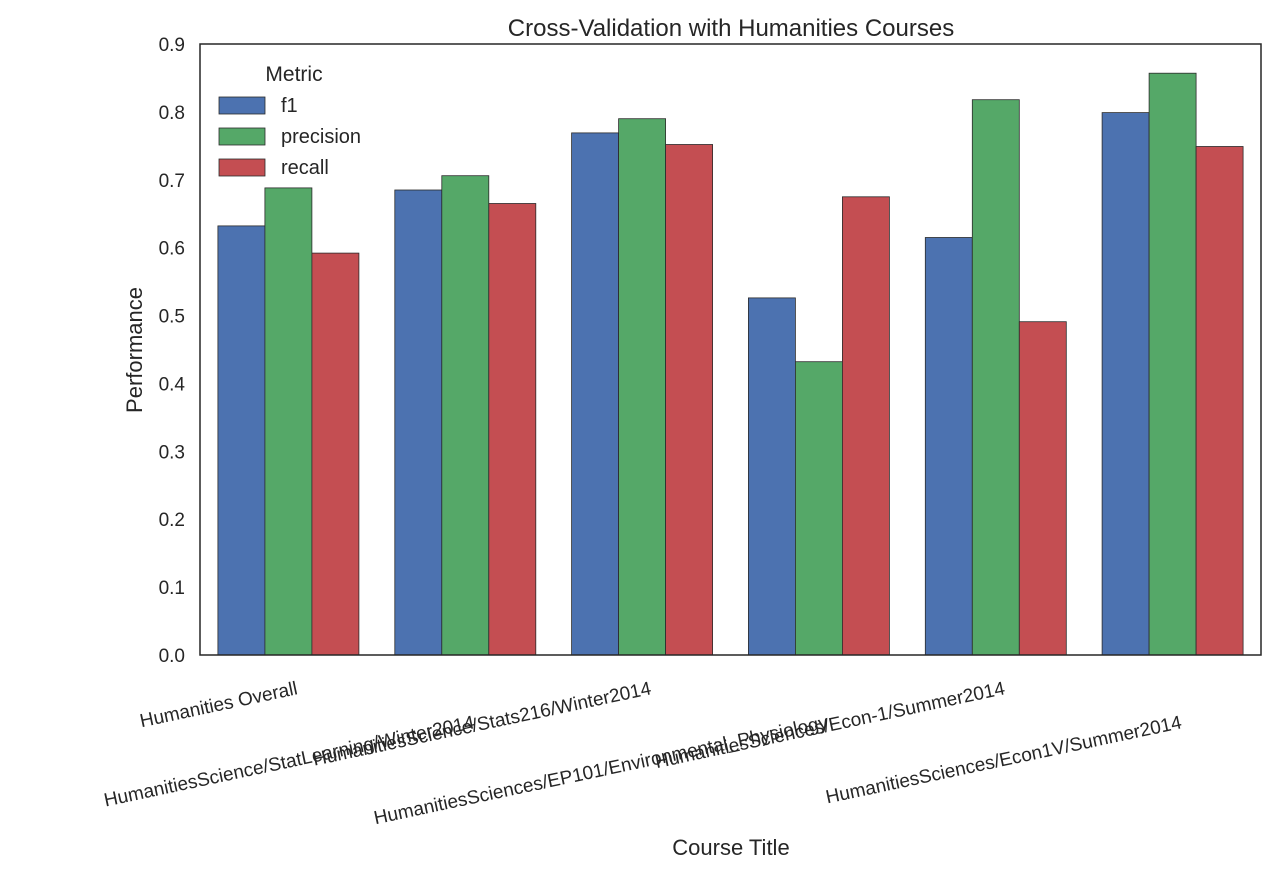 The width and height of the screenshot is (1280, 880). What do you see at coordinates (172, 113) in the screenshot?
I see `y-tick-label: 0.8` at bounding box center [172, 113].